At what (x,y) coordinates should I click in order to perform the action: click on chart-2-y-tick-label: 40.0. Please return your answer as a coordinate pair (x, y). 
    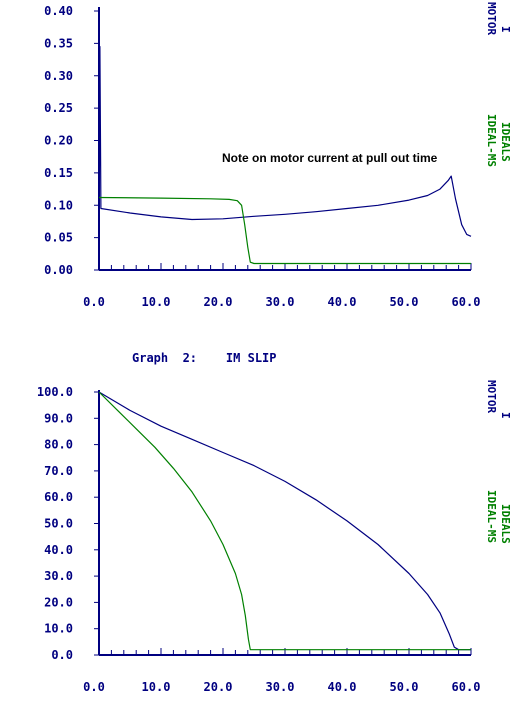
    Looking at the image, I should click on (58, 550).